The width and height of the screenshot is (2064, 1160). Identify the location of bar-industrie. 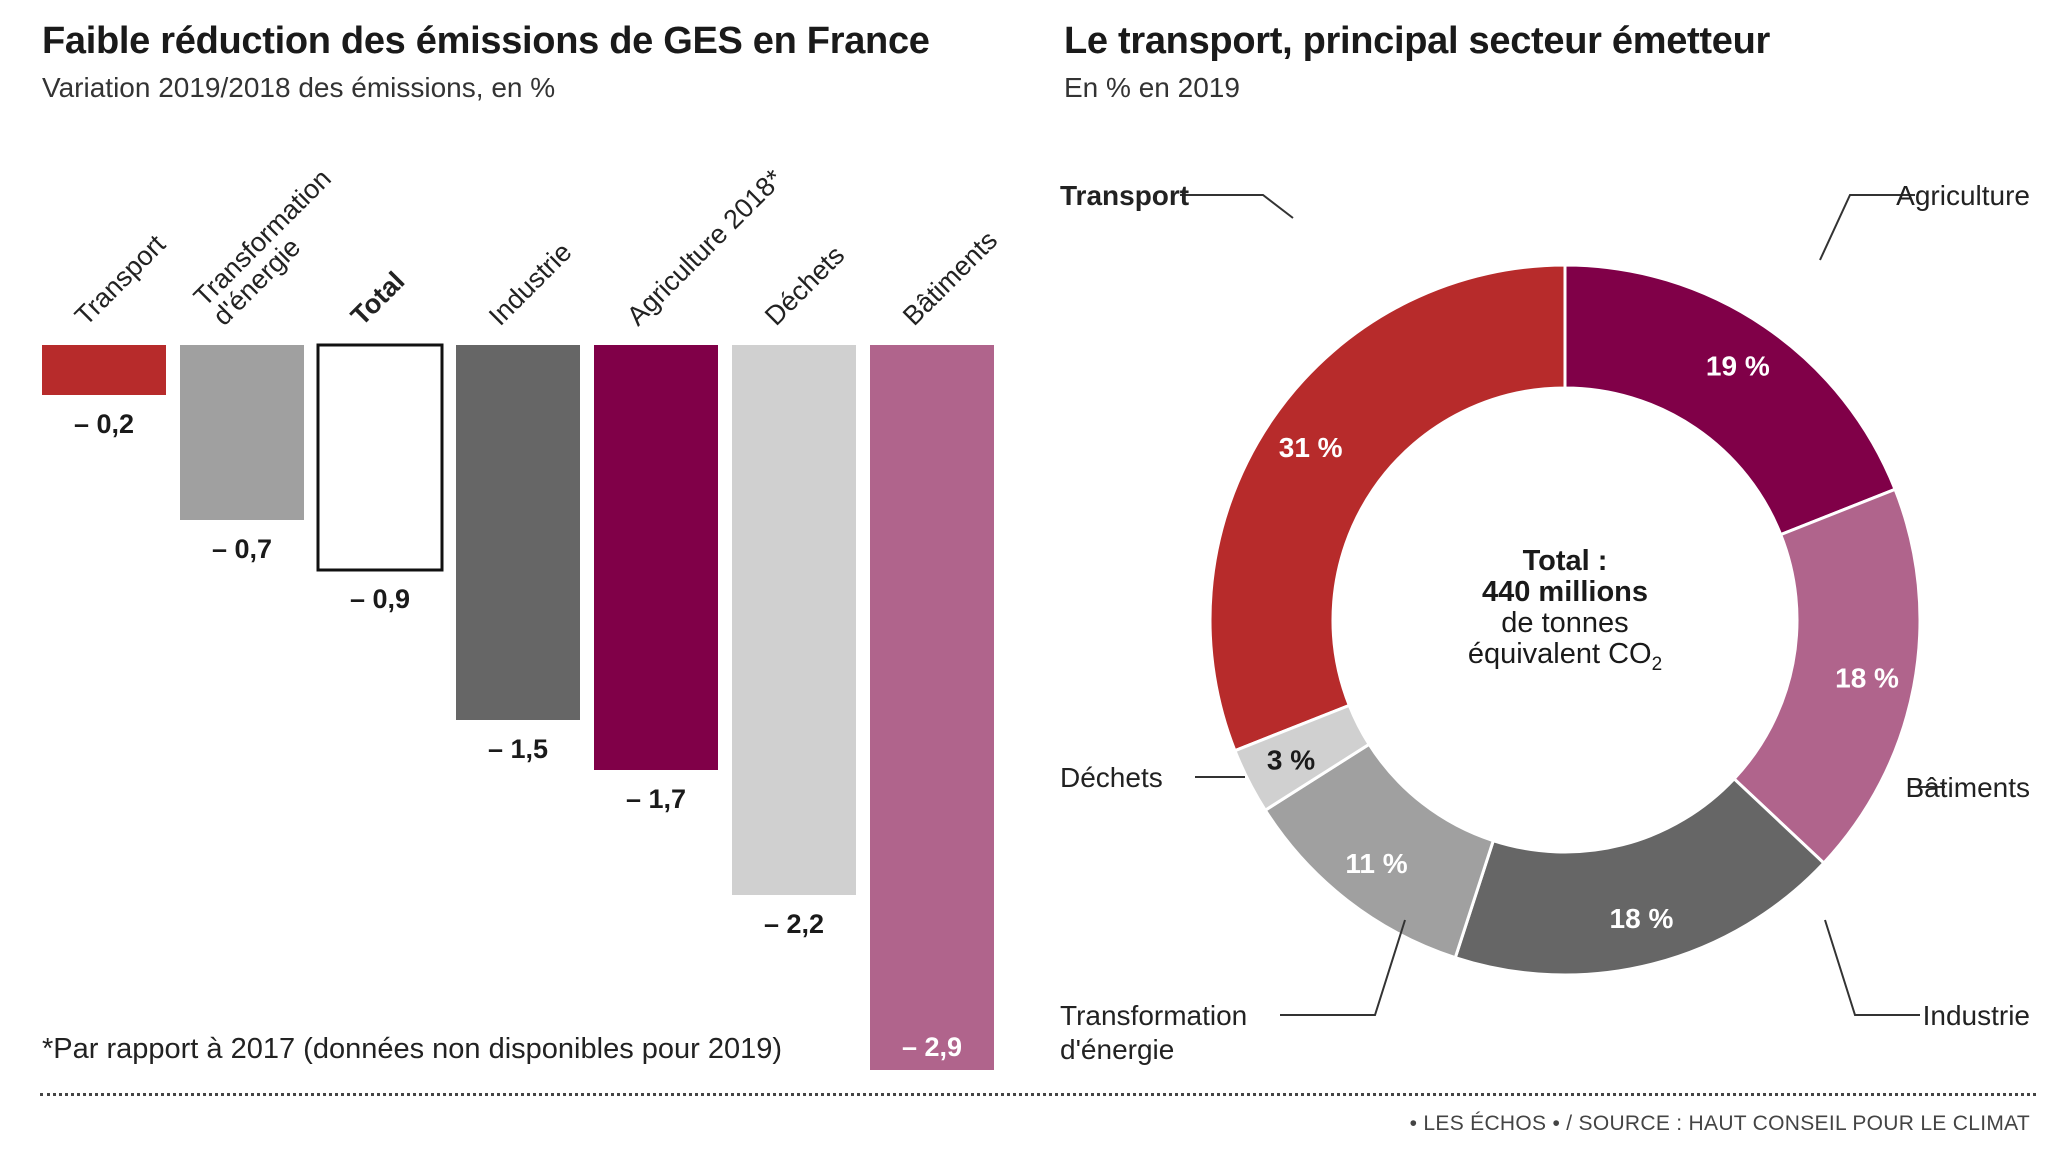
(518, 532).